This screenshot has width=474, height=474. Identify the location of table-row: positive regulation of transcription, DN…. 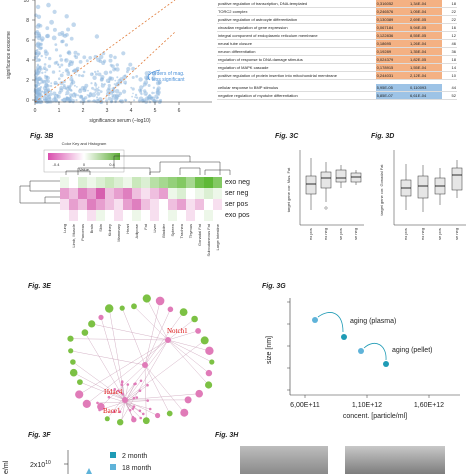
(337, 4).